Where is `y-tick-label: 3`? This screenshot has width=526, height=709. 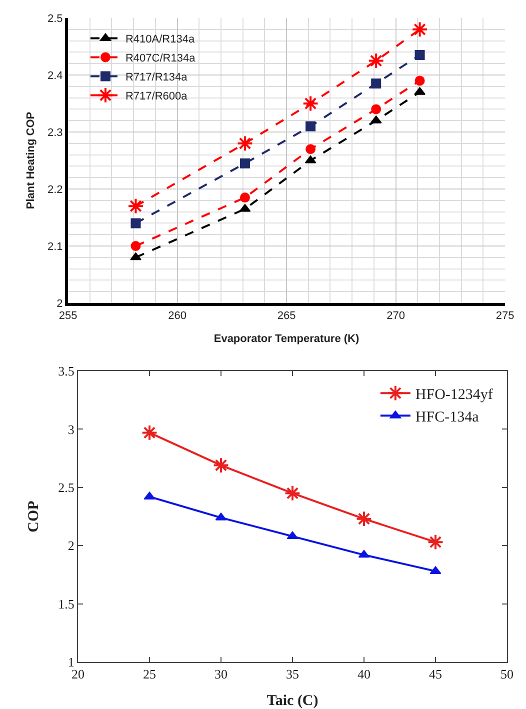
y-tick-label: 3 is located at coordinates (71, 429).